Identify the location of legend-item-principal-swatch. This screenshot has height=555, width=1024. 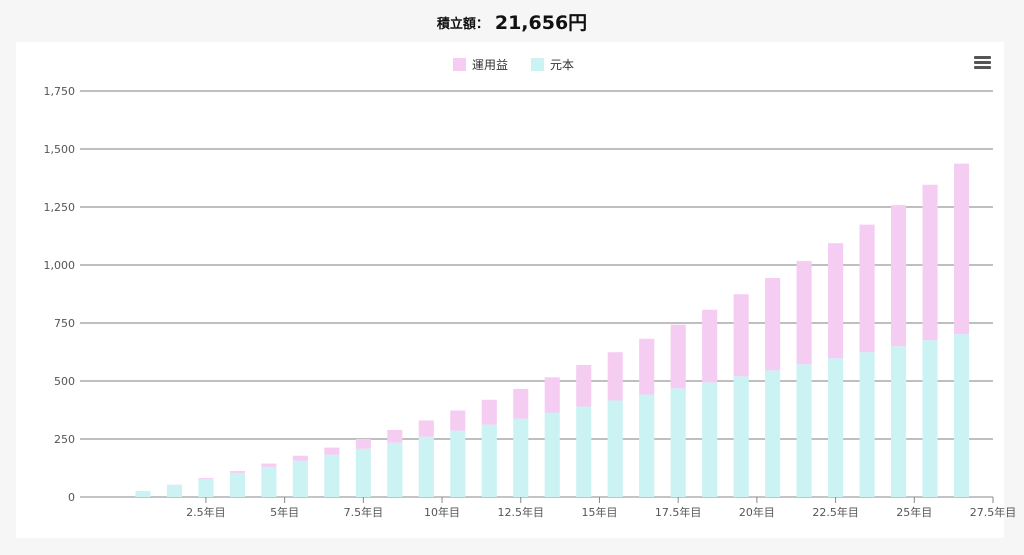
(537, 64).